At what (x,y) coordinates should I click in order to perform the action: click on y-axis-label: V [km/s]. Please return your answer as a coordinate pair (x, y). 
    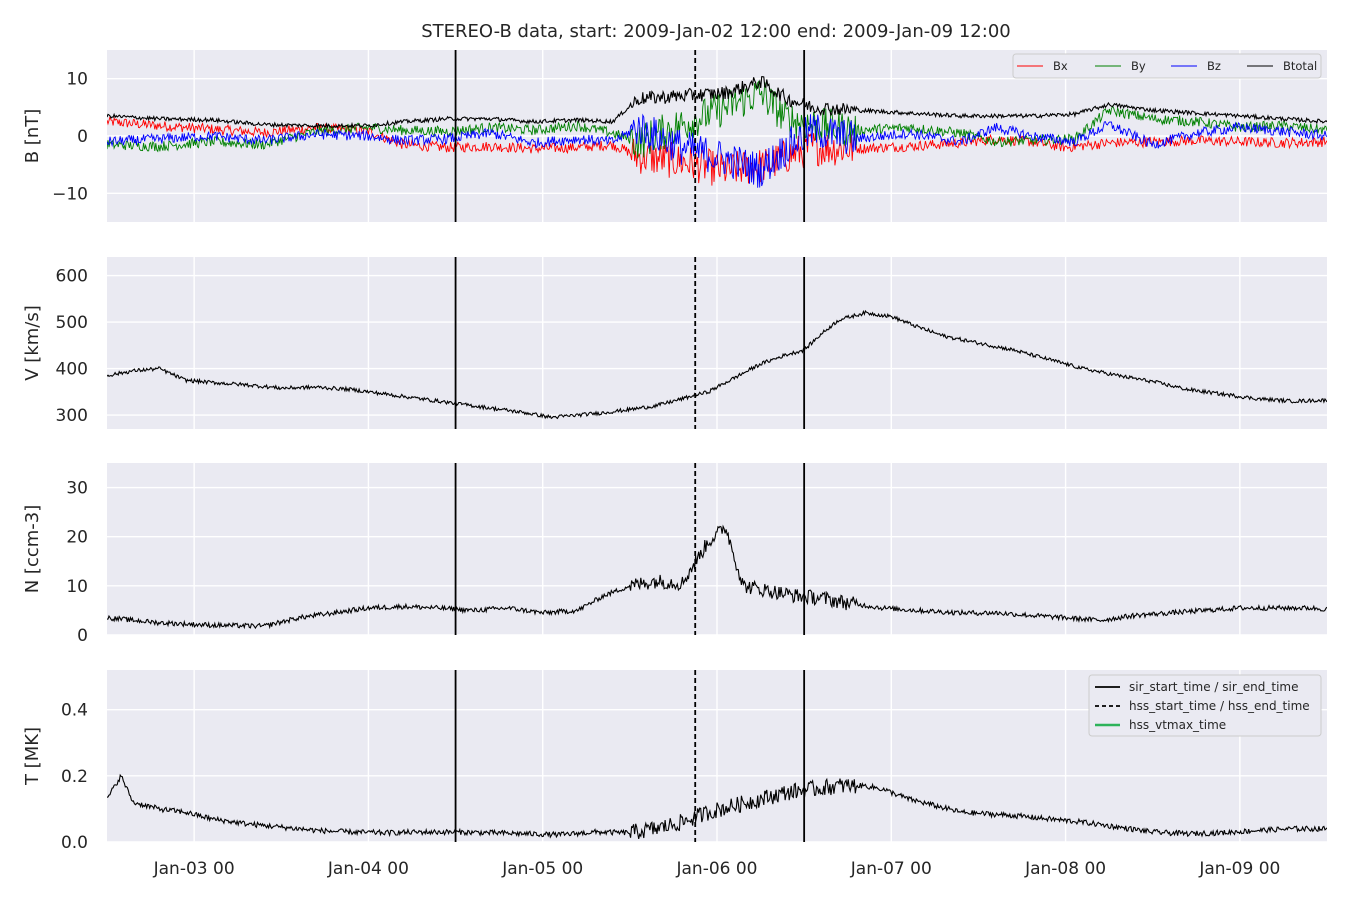
    Looking at the image, I should click on (32, 342).